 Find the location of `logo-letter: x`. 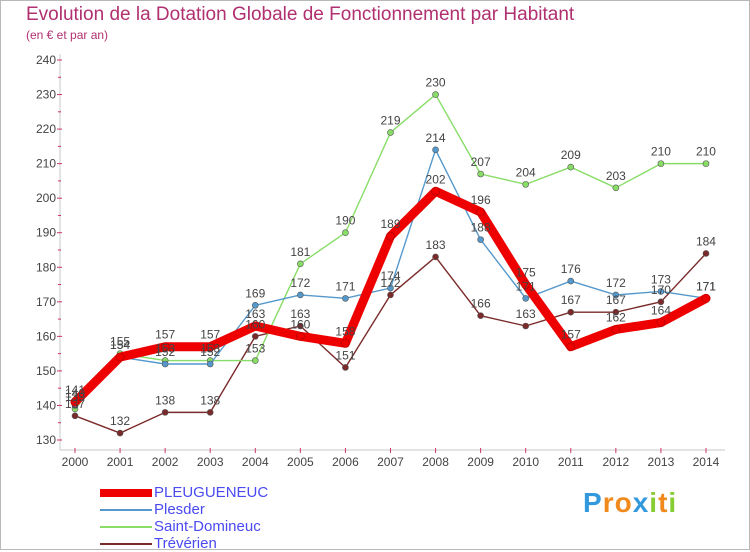

logo-letter: x is located at coordinates (641, 502).